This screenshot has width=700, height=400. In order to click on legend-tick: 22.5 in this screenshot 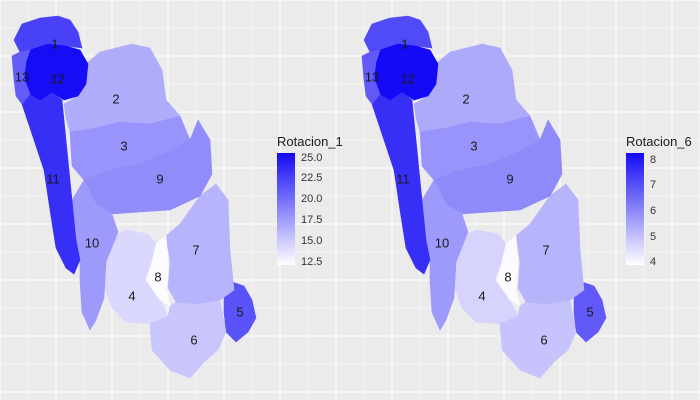, I will do `click(312, 178)`.